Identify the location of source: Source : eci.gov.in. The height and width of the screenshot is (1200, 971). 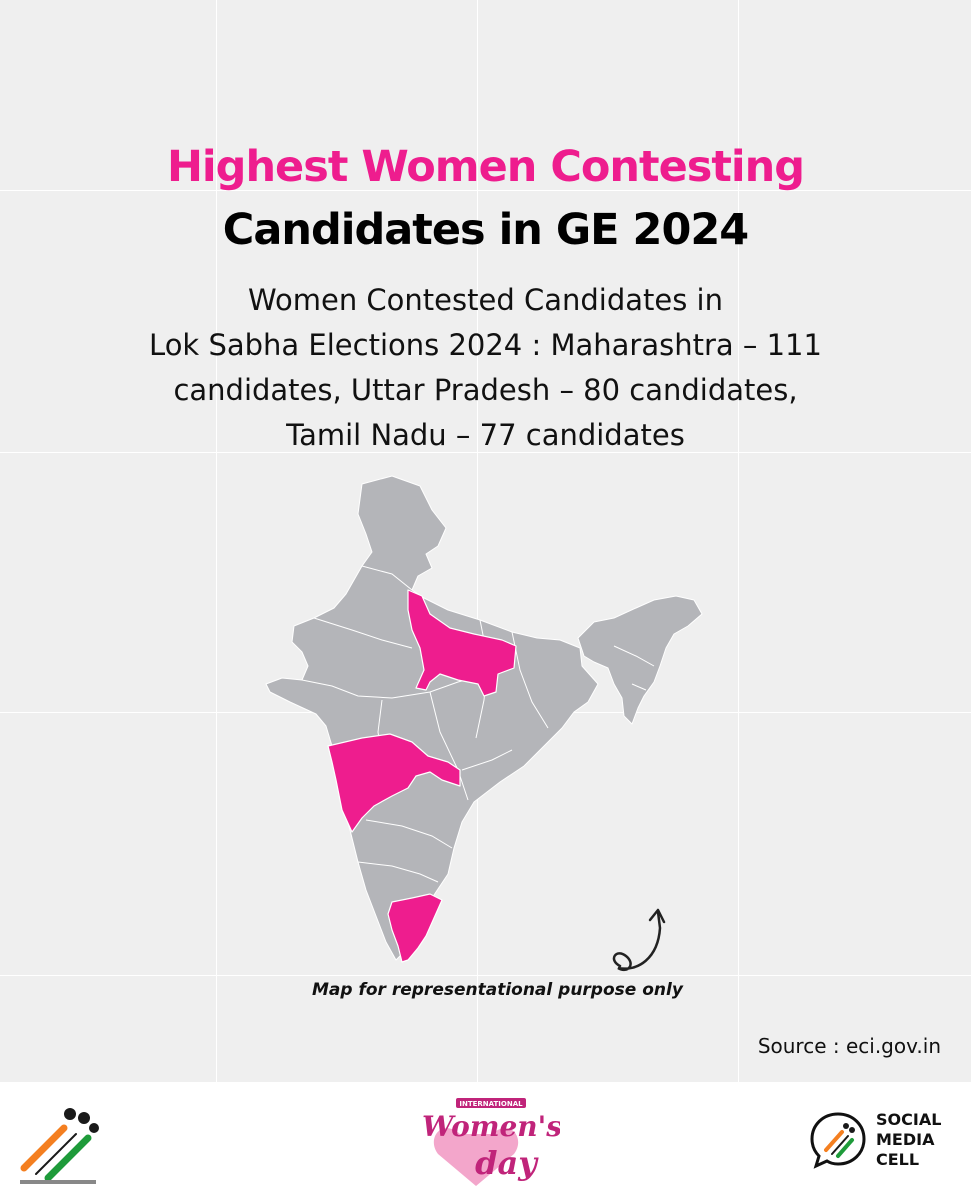
(849, 1046).